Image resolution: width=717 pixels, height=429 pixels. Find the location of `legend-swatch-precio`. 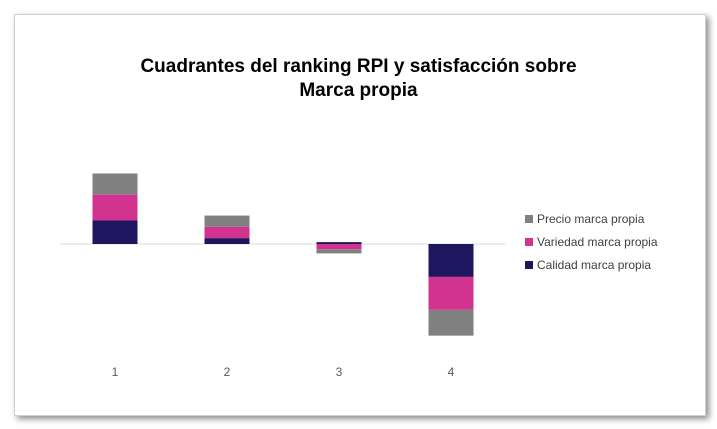

legend-swatch-precio is located at coordinates (529, 218).